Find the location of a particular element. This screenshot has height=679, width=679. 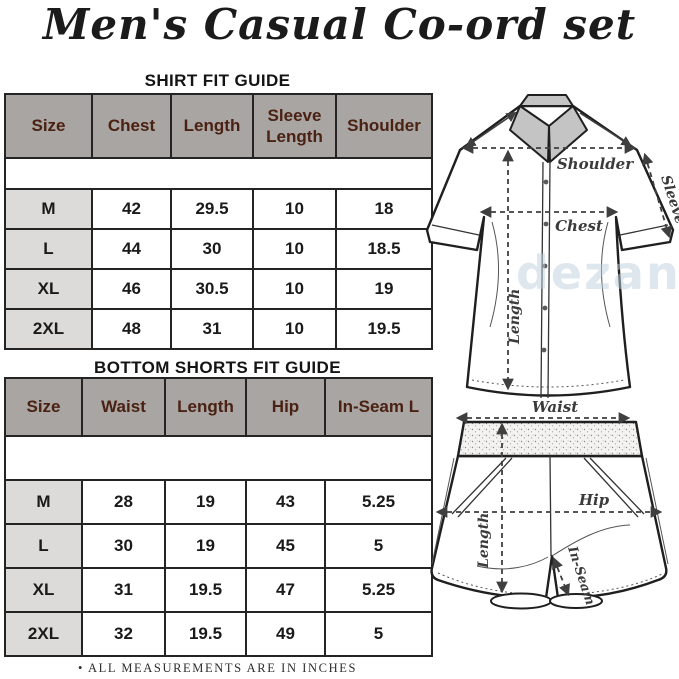

waistband is located at coordinates (550, 439).